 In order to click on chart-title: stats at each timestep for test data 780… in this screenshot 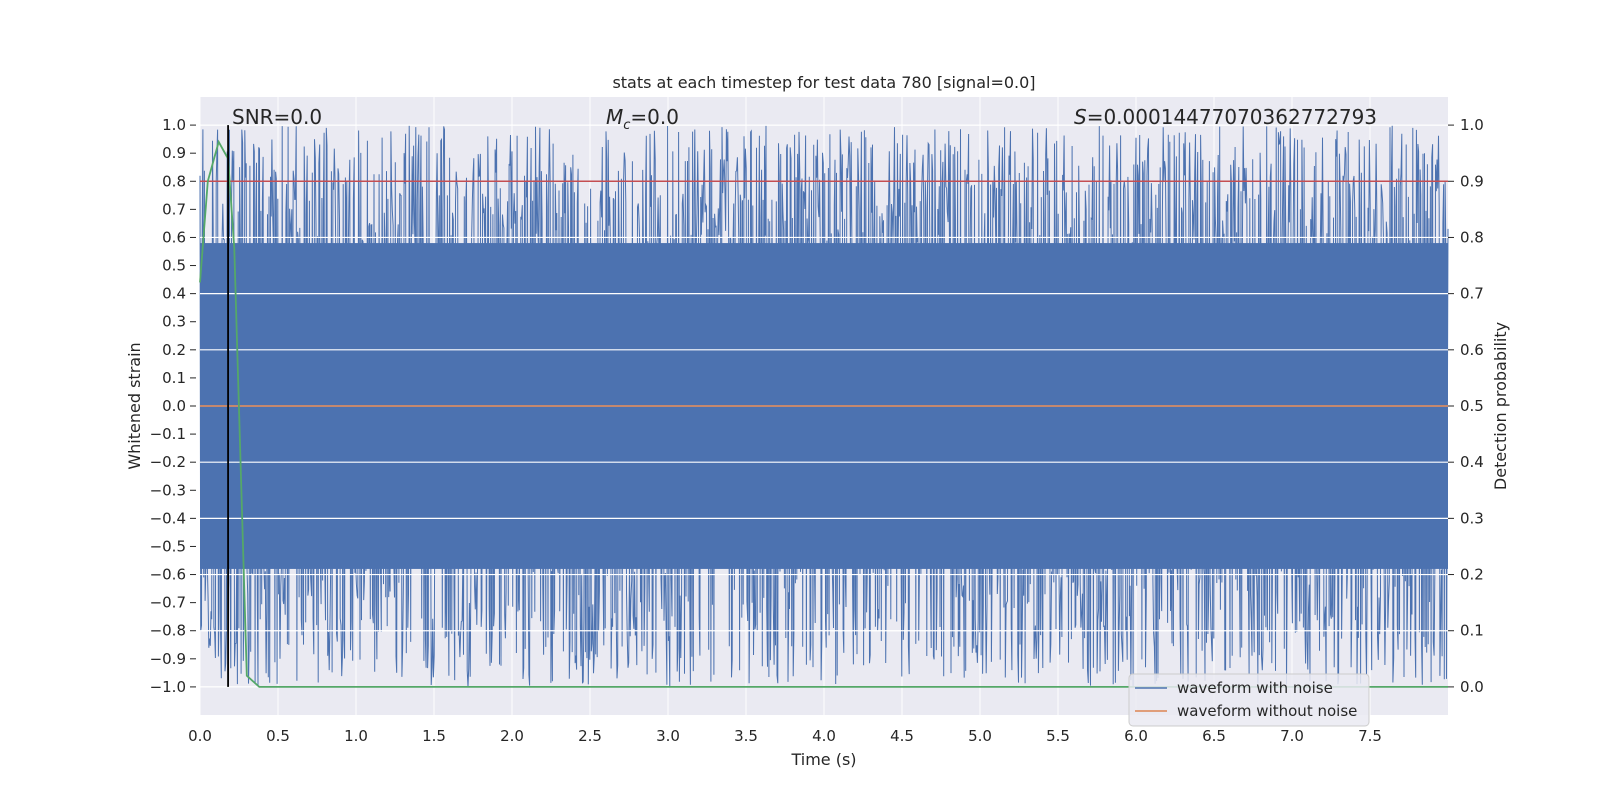, I will do `click(823, 82)`.